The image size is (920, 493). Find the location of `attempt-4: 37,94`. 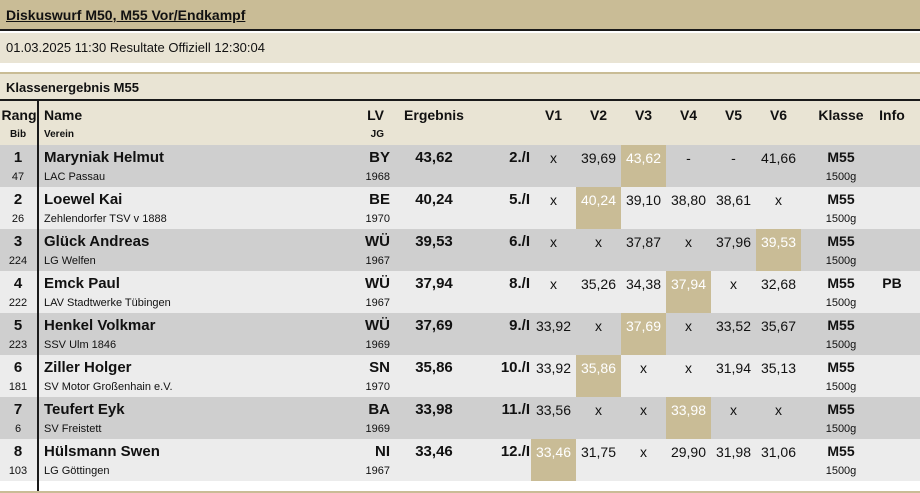

attempt-4: 37,94 is located at coordinates (688, 292).